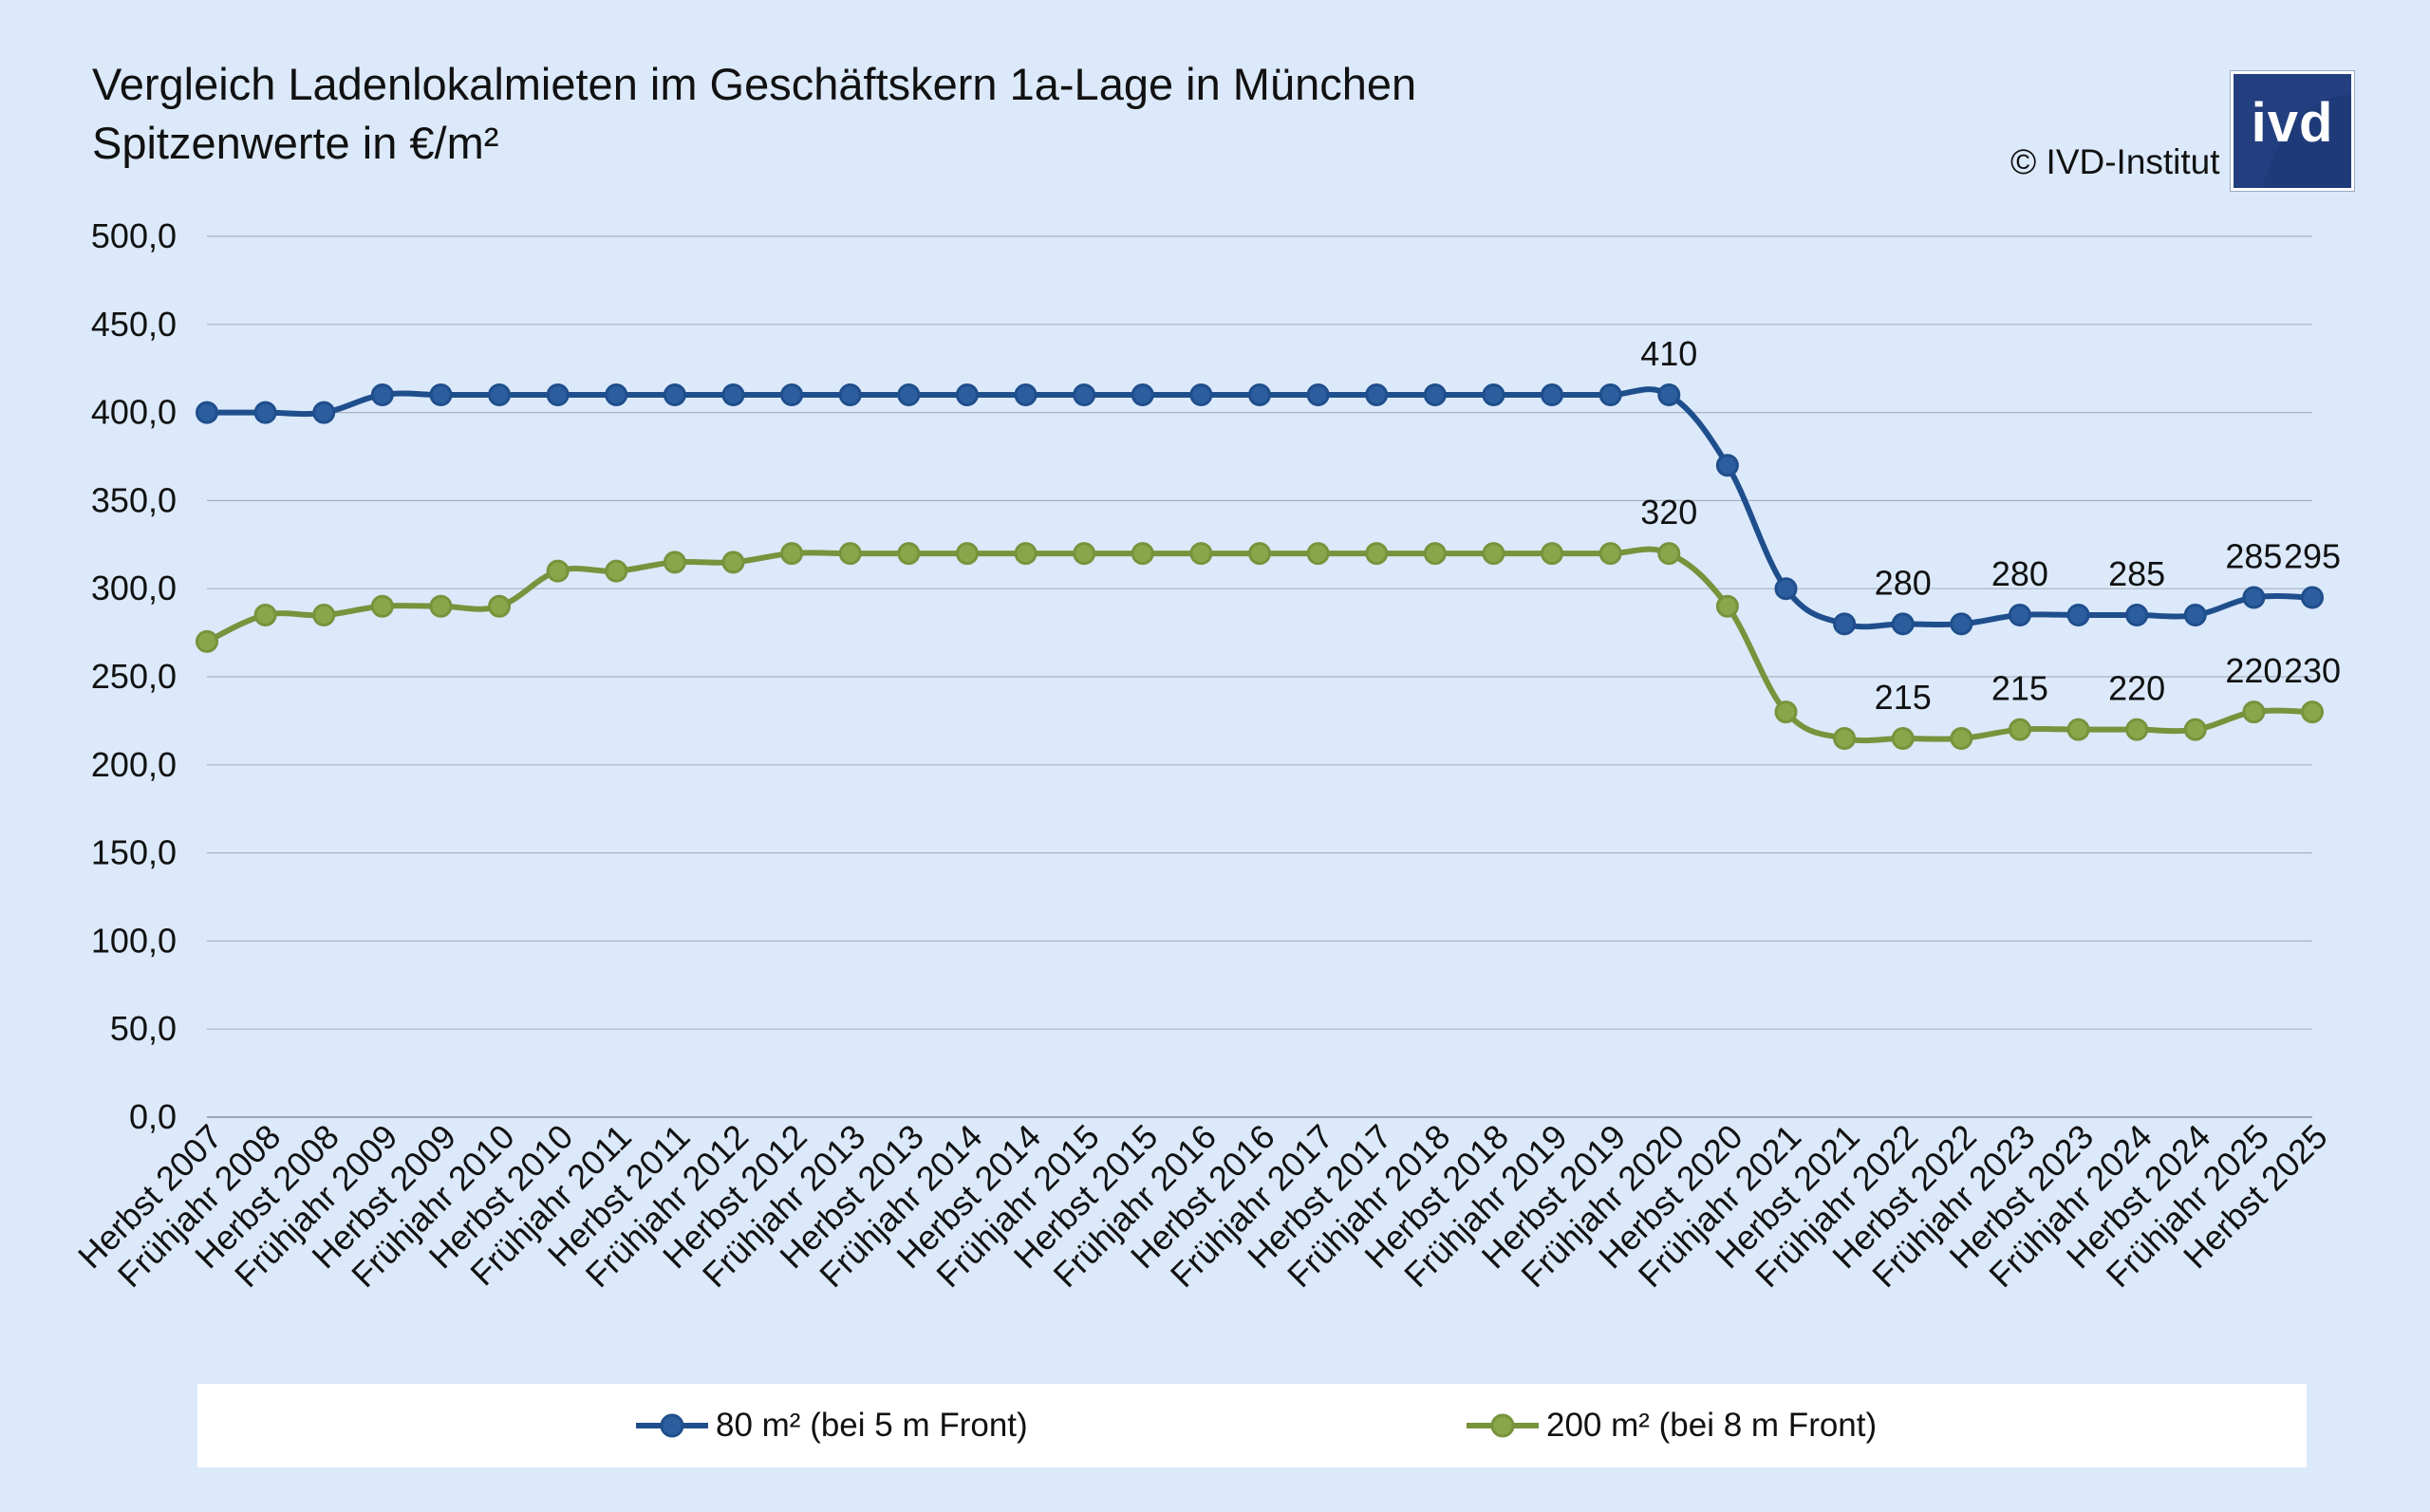  I want to click on y-tick-label: 250,0, so click(134, 676).